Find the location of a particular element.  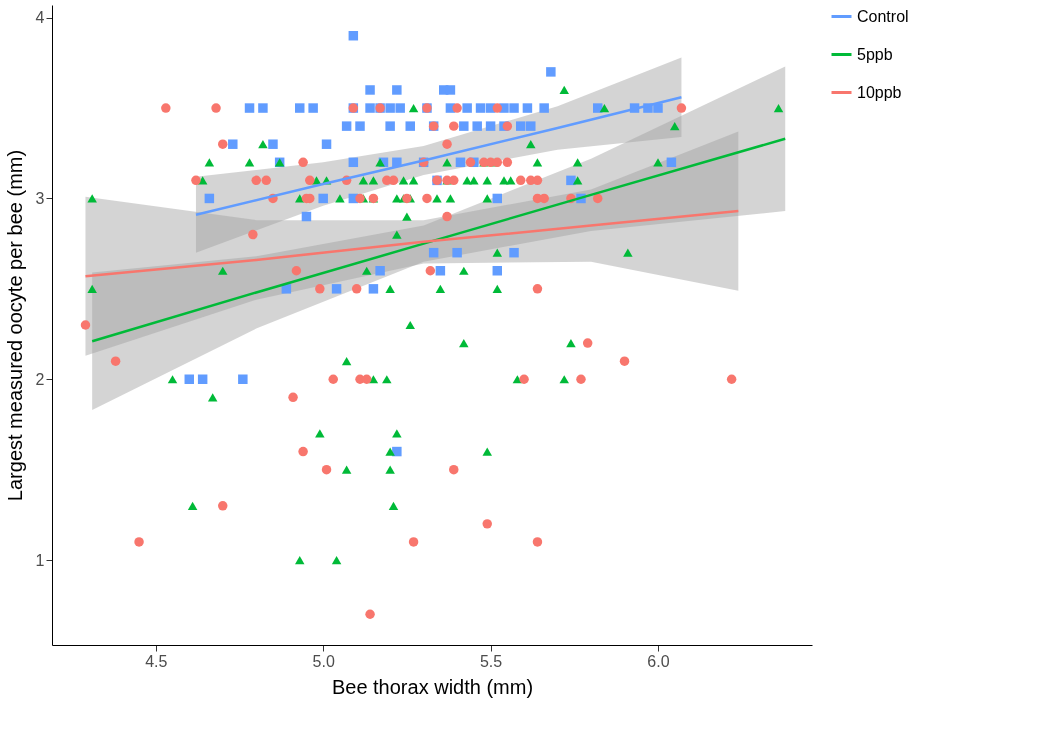

y-tick-label: 1 is located at coordinates (40, 560).